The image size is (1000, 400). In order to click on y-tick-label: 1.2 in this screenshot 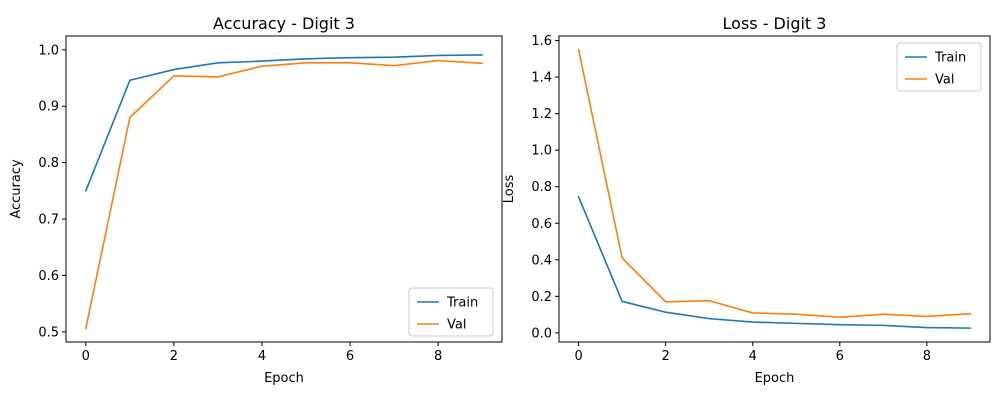, I will do `click(541, 114)`.